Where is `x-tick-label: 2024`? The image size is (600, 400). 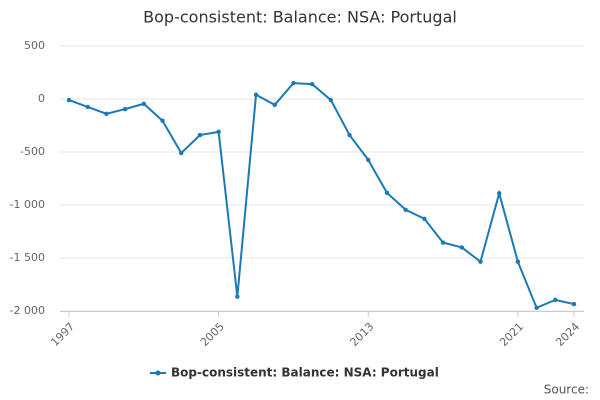
x-tick-label: 2024 is located at coordinates (567, 334).